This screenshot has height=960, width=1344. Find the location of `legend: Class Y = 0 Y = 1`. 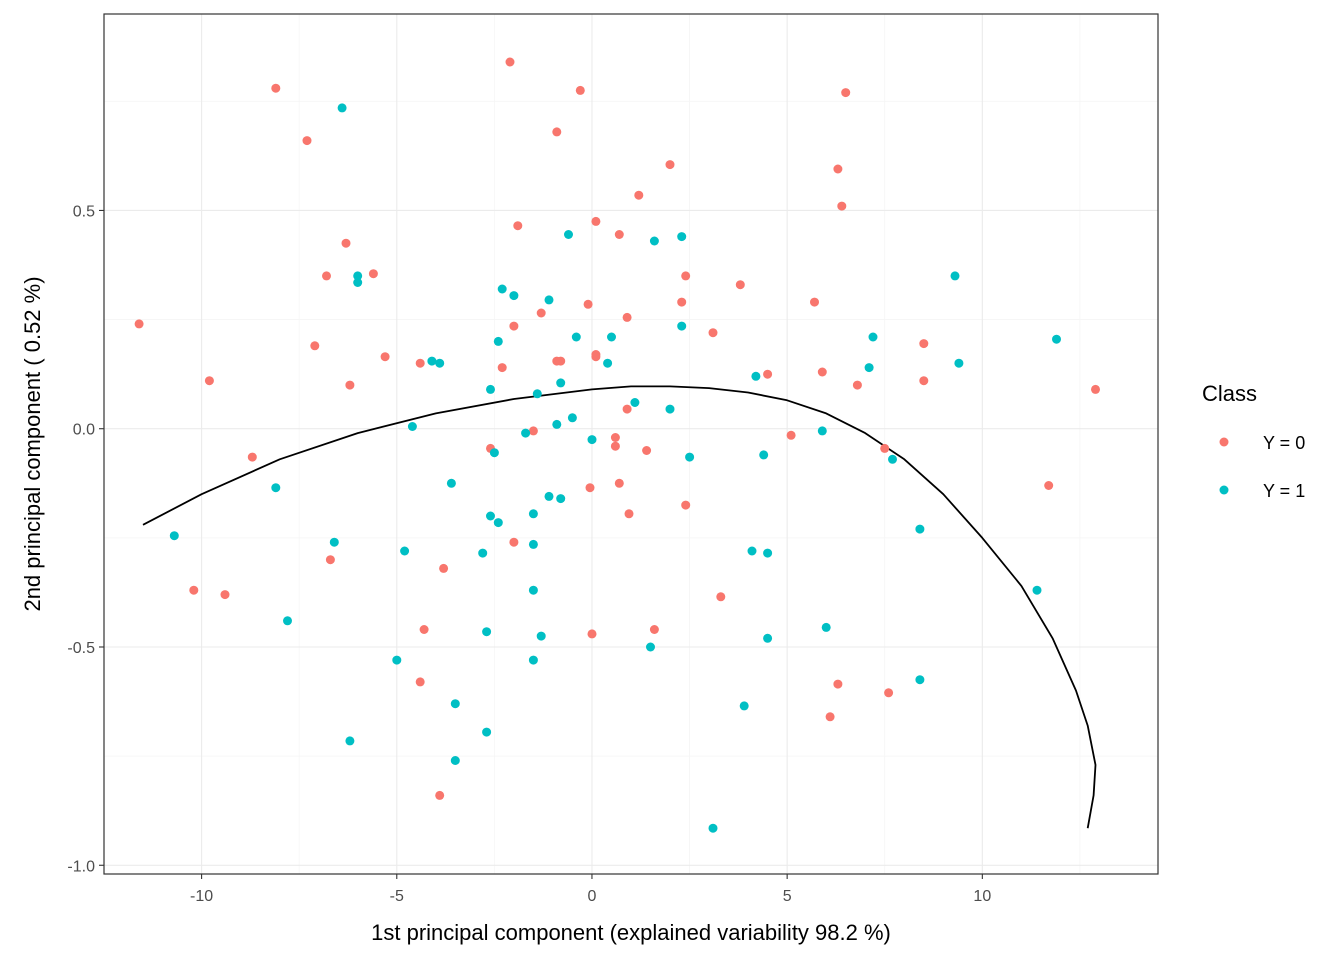

legend: Class Y = 0 Y = 1 is located at coordinates (1253, 441).